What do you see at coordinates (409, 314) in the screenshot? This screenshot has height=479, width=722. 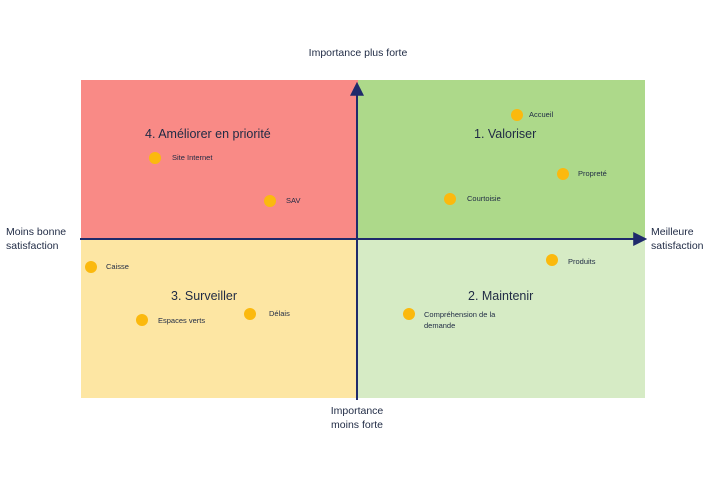 I see `point-dot-comprehension` at bounding box center [409, 314].